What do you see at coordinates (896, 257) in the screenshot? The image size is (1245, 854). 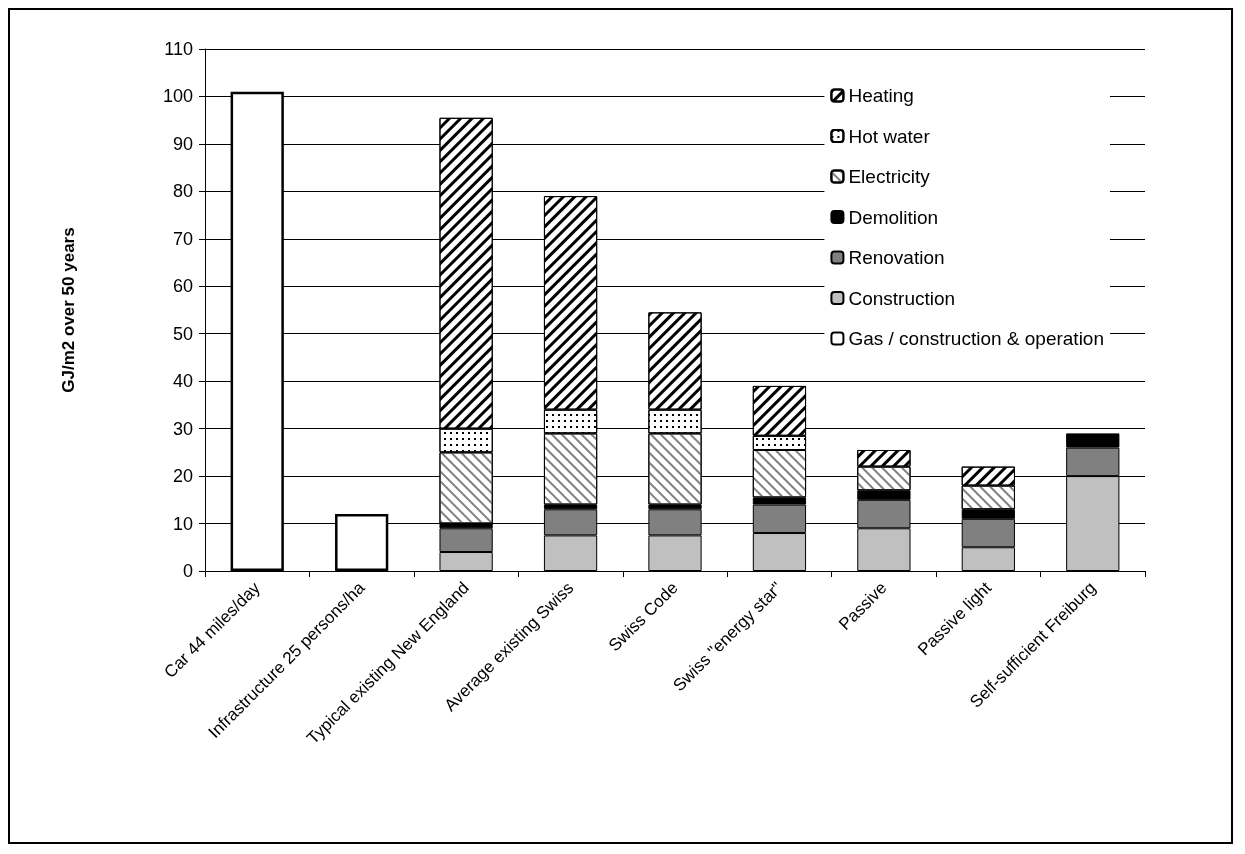 I see `legend-label: Renovation` at bounding box center [896, 257].